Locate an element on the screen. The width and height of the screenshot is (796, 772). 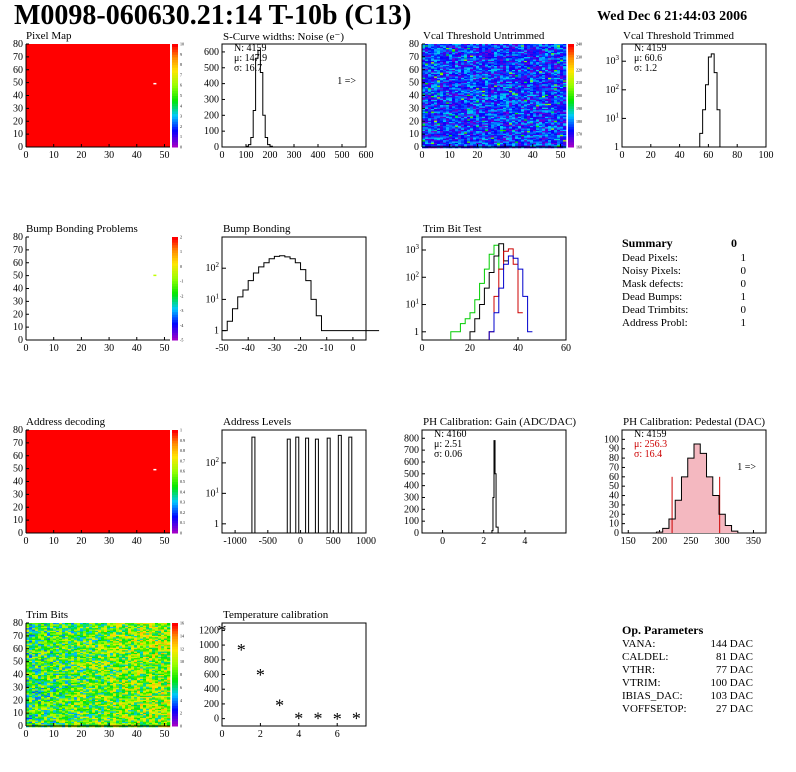
y-tick-label: 500 is located at coordinates (211, 68).